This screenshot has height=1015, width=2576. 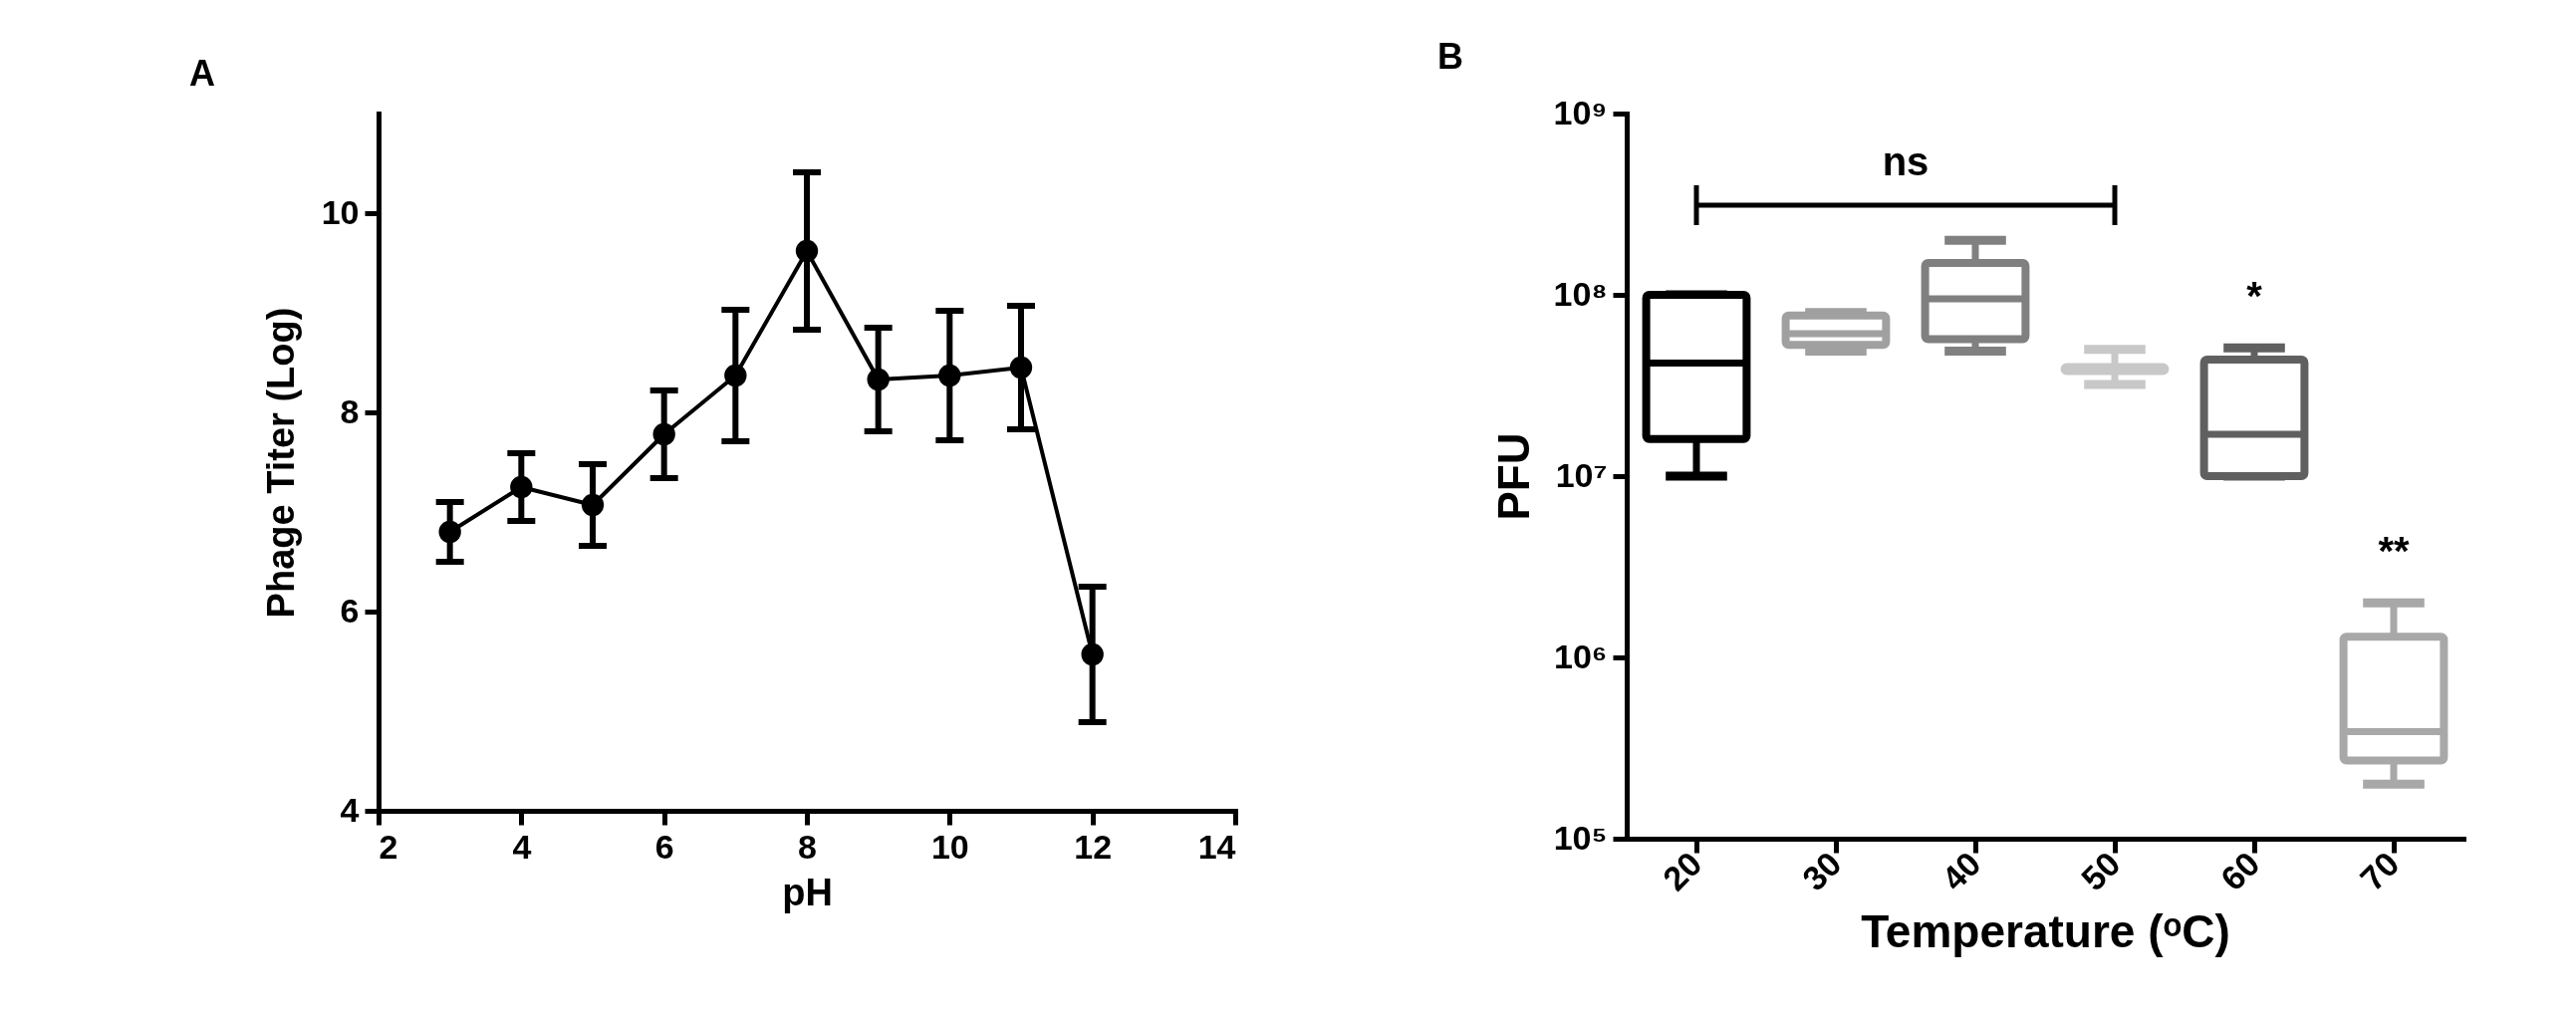 What do you see at coordinates (1450, 56) in the screenshot?
I see `chart-title: B` at bounding box center [1450, 56].